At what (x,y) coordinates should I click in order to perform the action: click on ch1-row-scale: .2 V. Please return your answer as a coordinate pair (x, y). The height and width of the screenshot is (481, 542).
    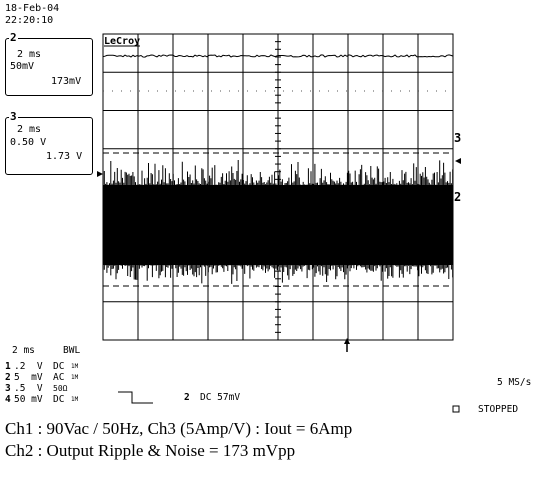
    Looking at the image, I should click on (28, 366).